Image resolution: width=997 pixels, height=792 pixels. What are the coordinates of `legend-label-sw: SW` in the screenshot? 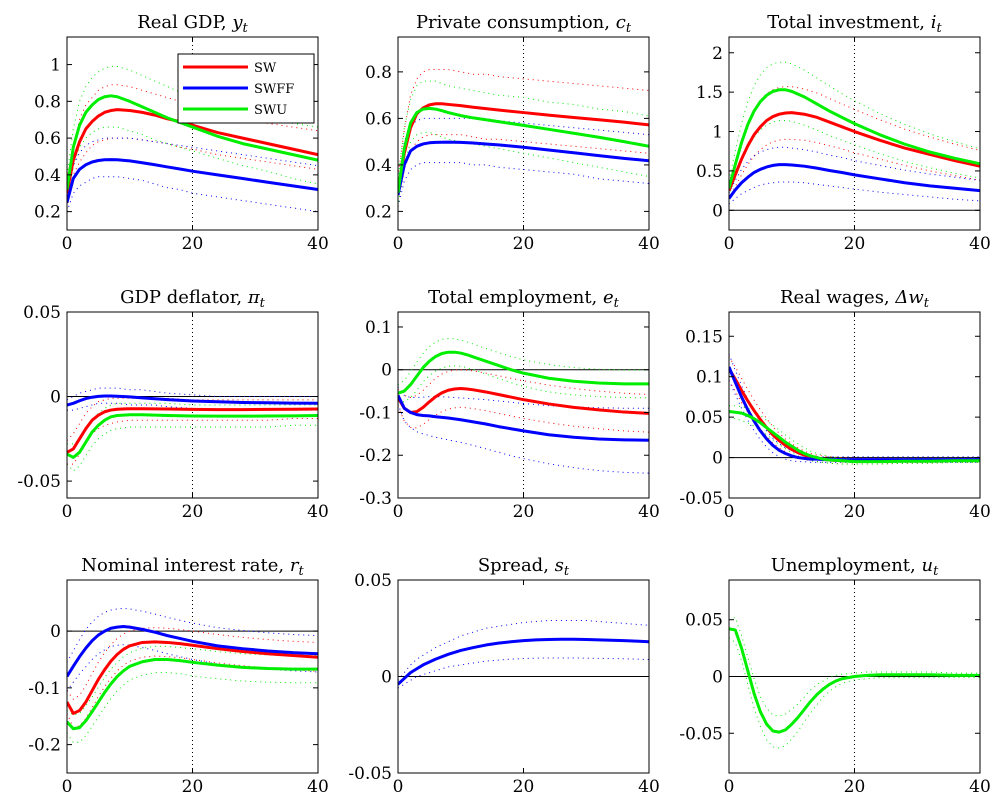 It's located at (265, 68).